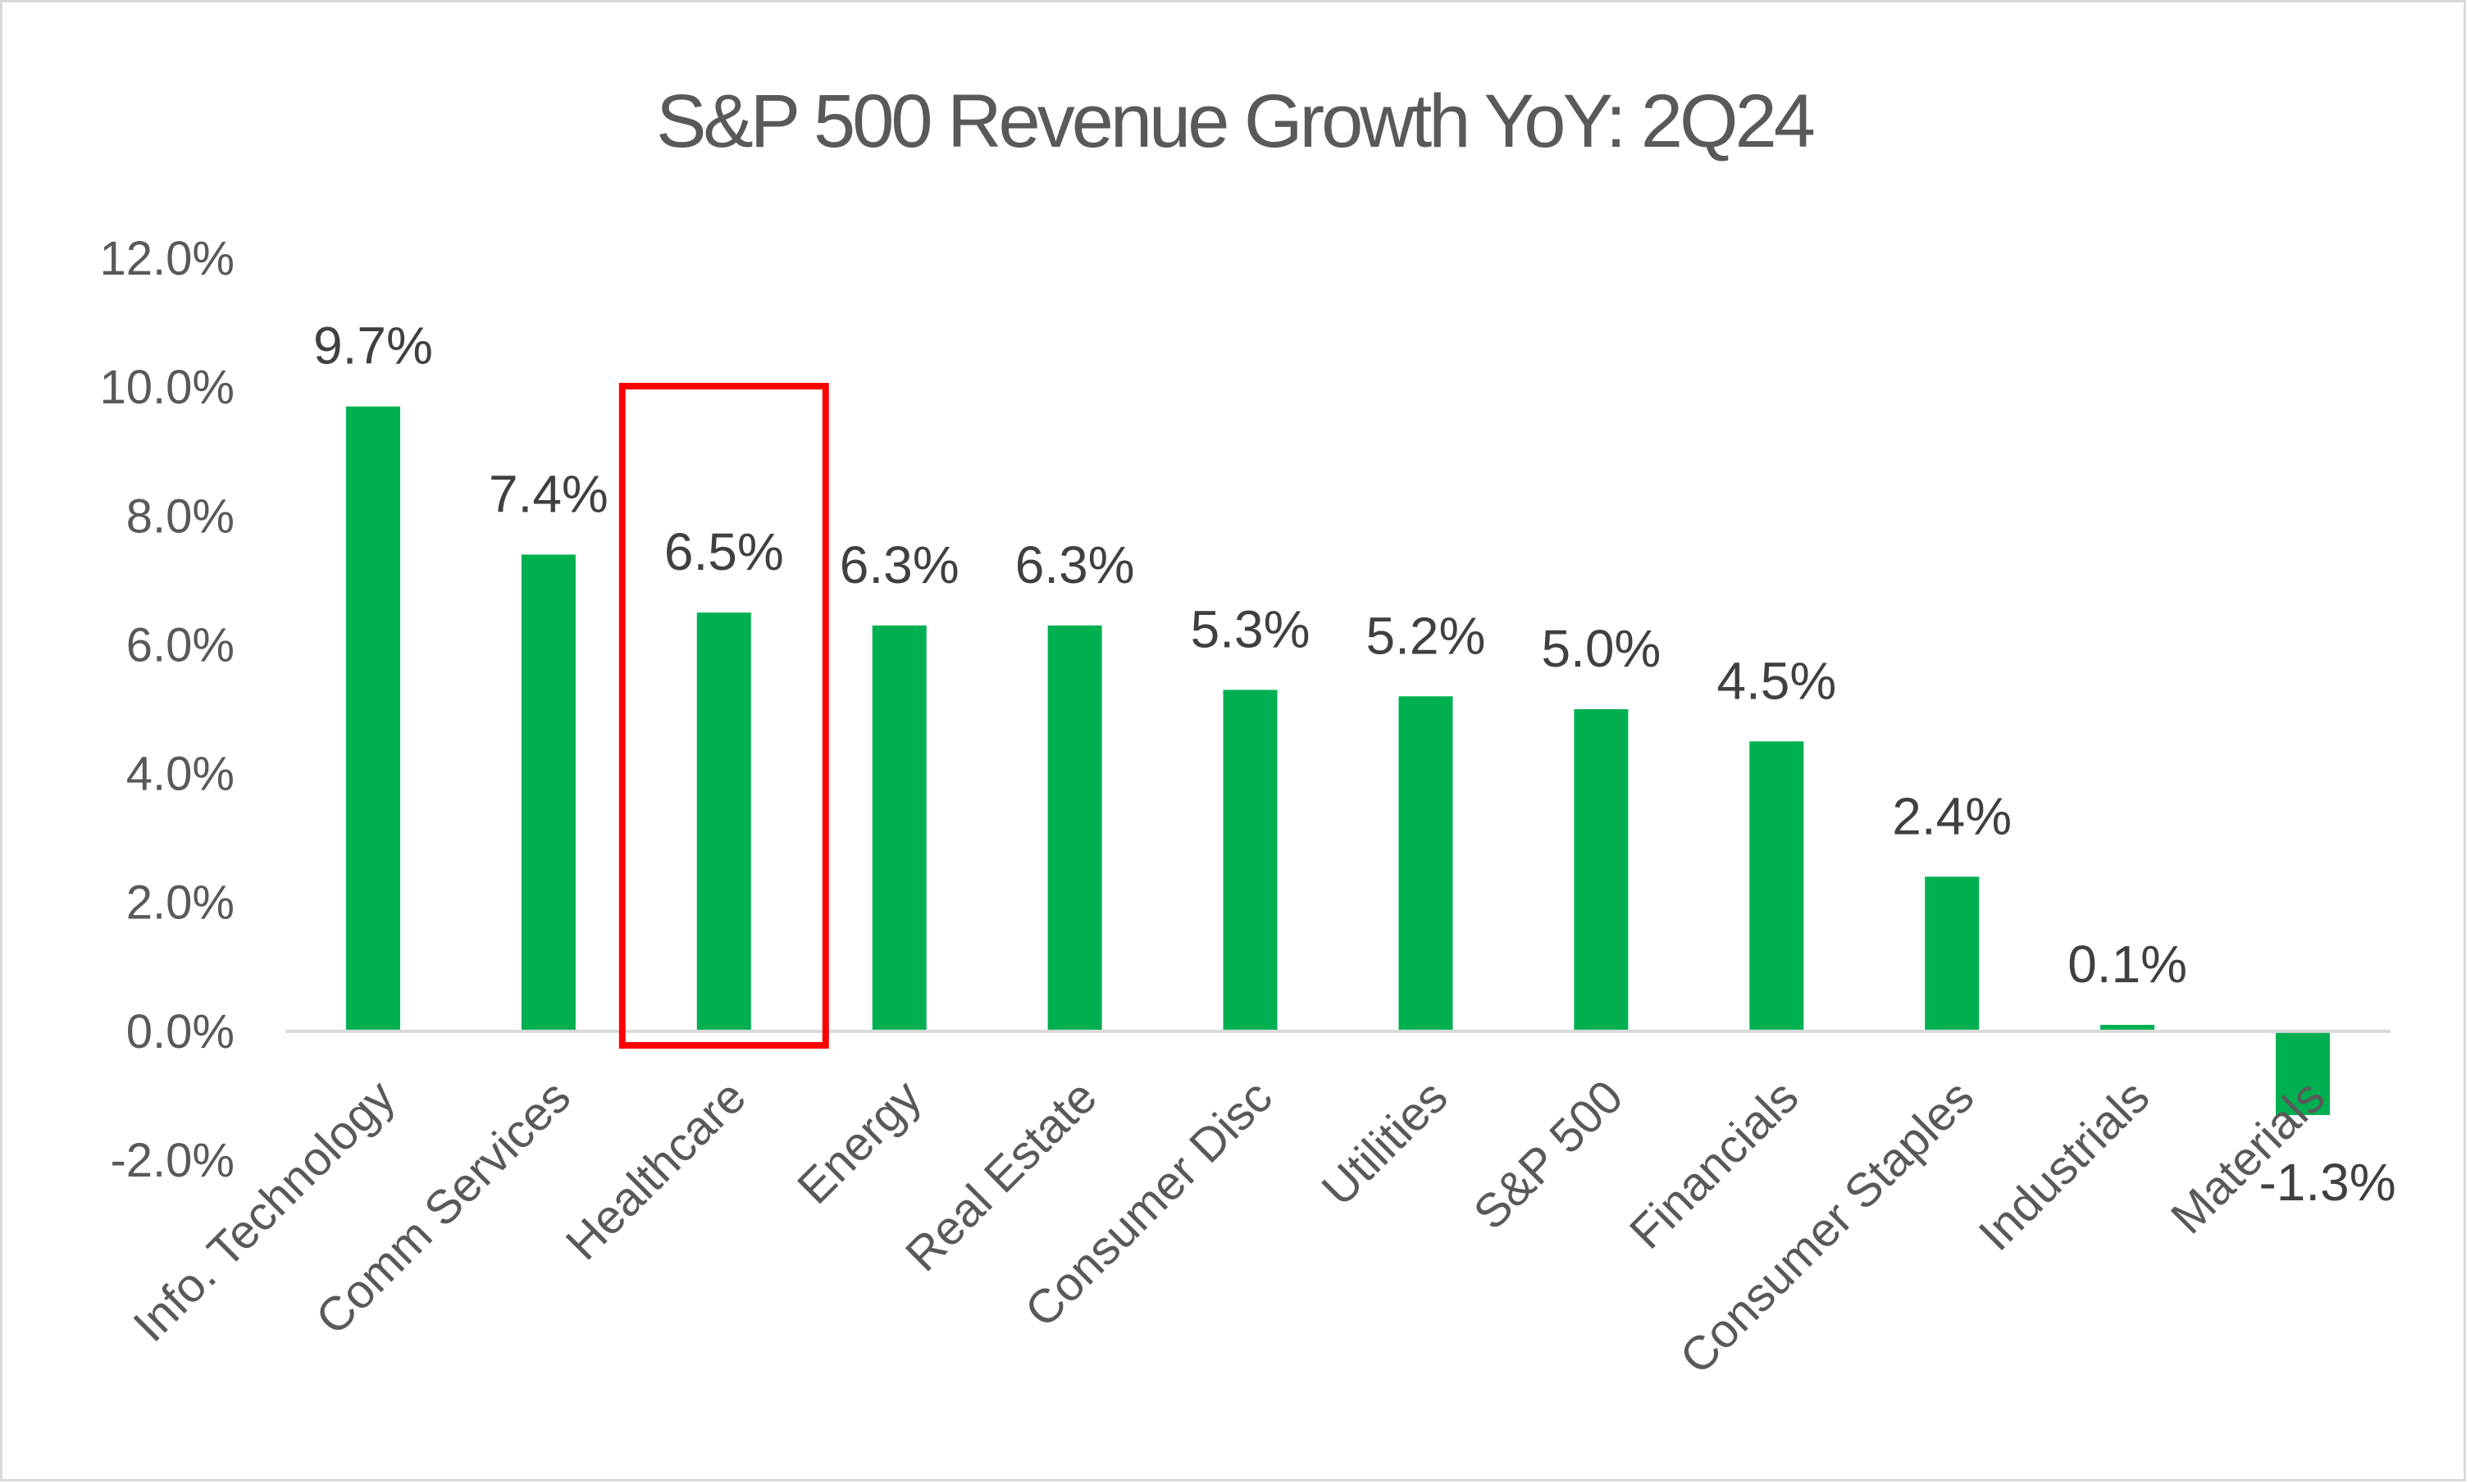 The image size is (2466, 1484). What do you see at coordinates (1714, 1164) in the screenshot?
I see `x-tick-label: Financials` at bounding box center [1714, 1164].